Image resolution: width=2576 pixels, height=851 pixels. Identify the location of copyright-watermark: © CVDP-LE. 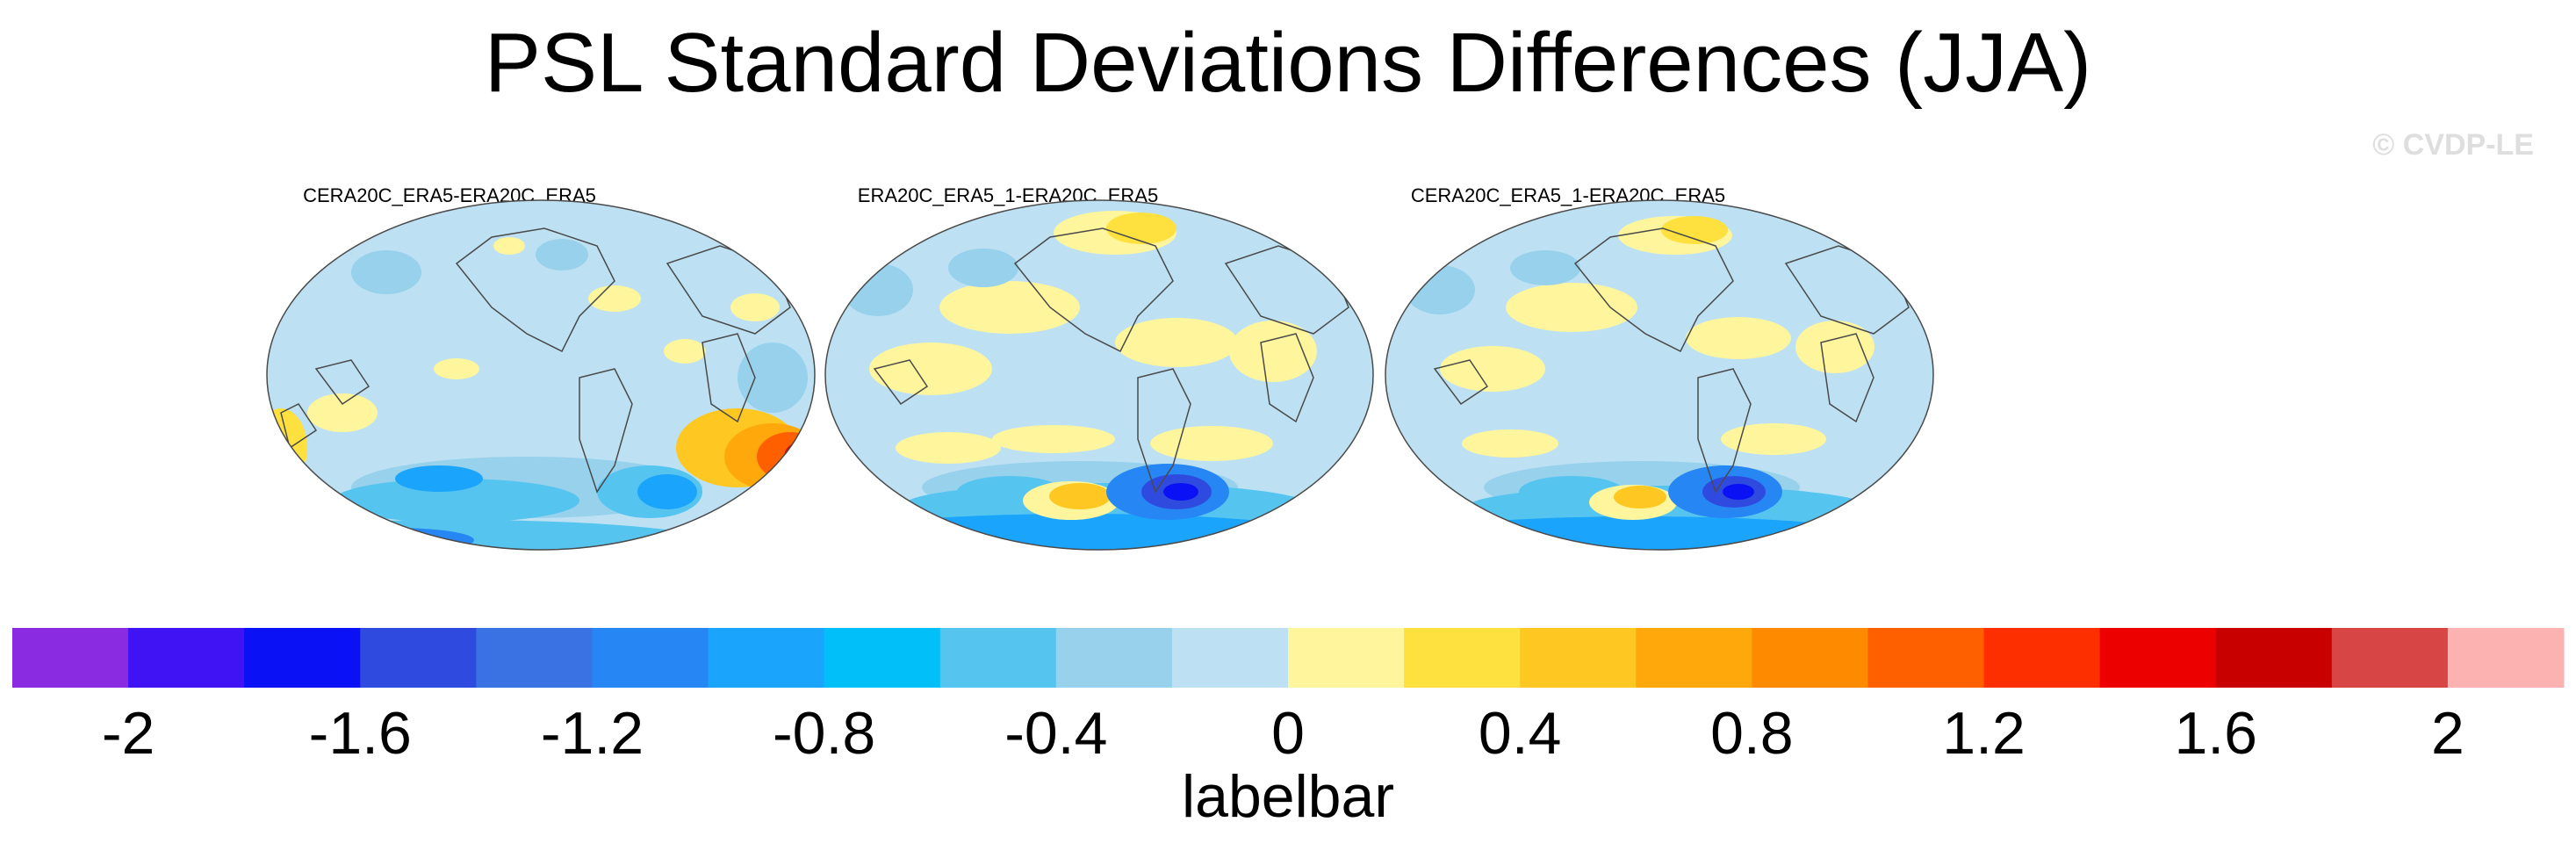
(2453, 145).